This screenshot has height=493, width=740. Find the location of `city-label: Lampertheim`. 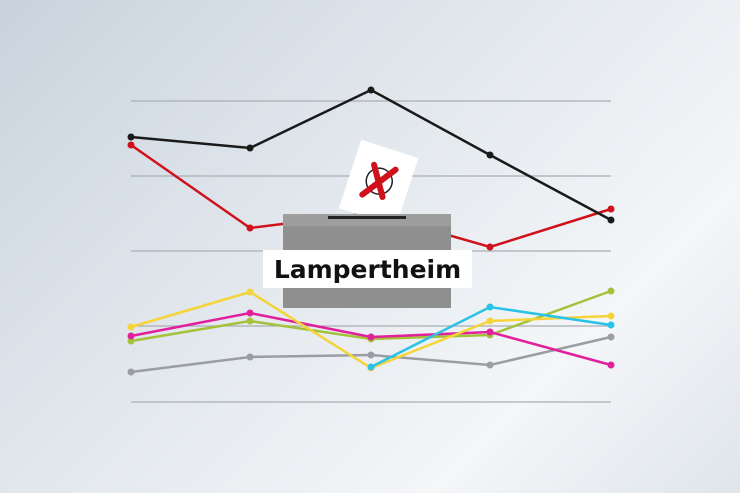

city-label: Lampertheim is located at coordinates (367, 269).